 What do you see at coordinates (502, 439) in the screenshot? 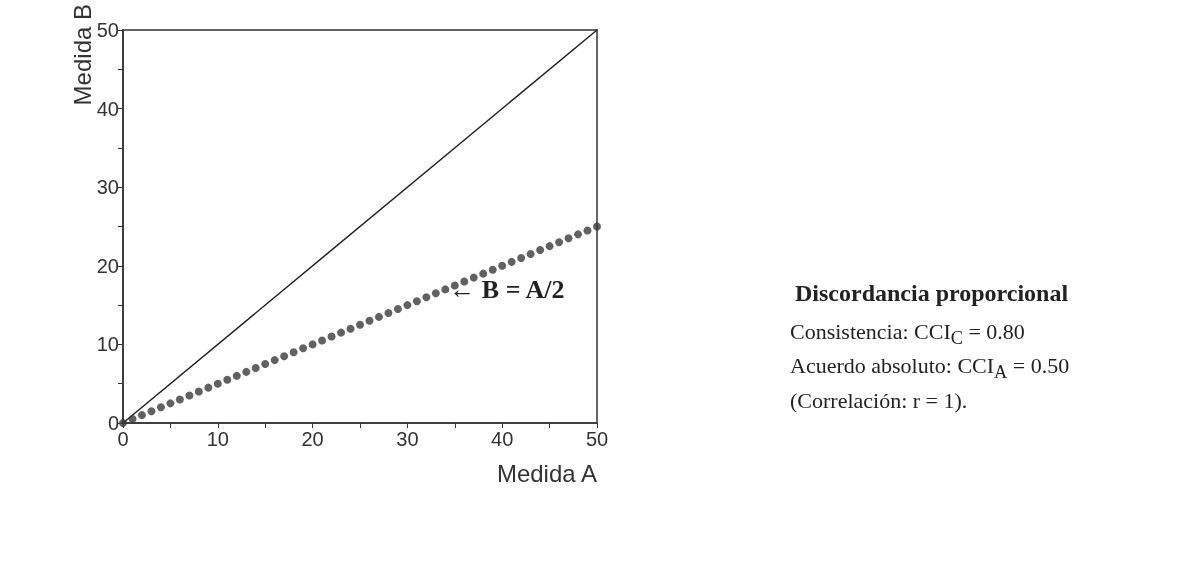
I see `x-tick-label: 40` at bounding box center [502, 439].